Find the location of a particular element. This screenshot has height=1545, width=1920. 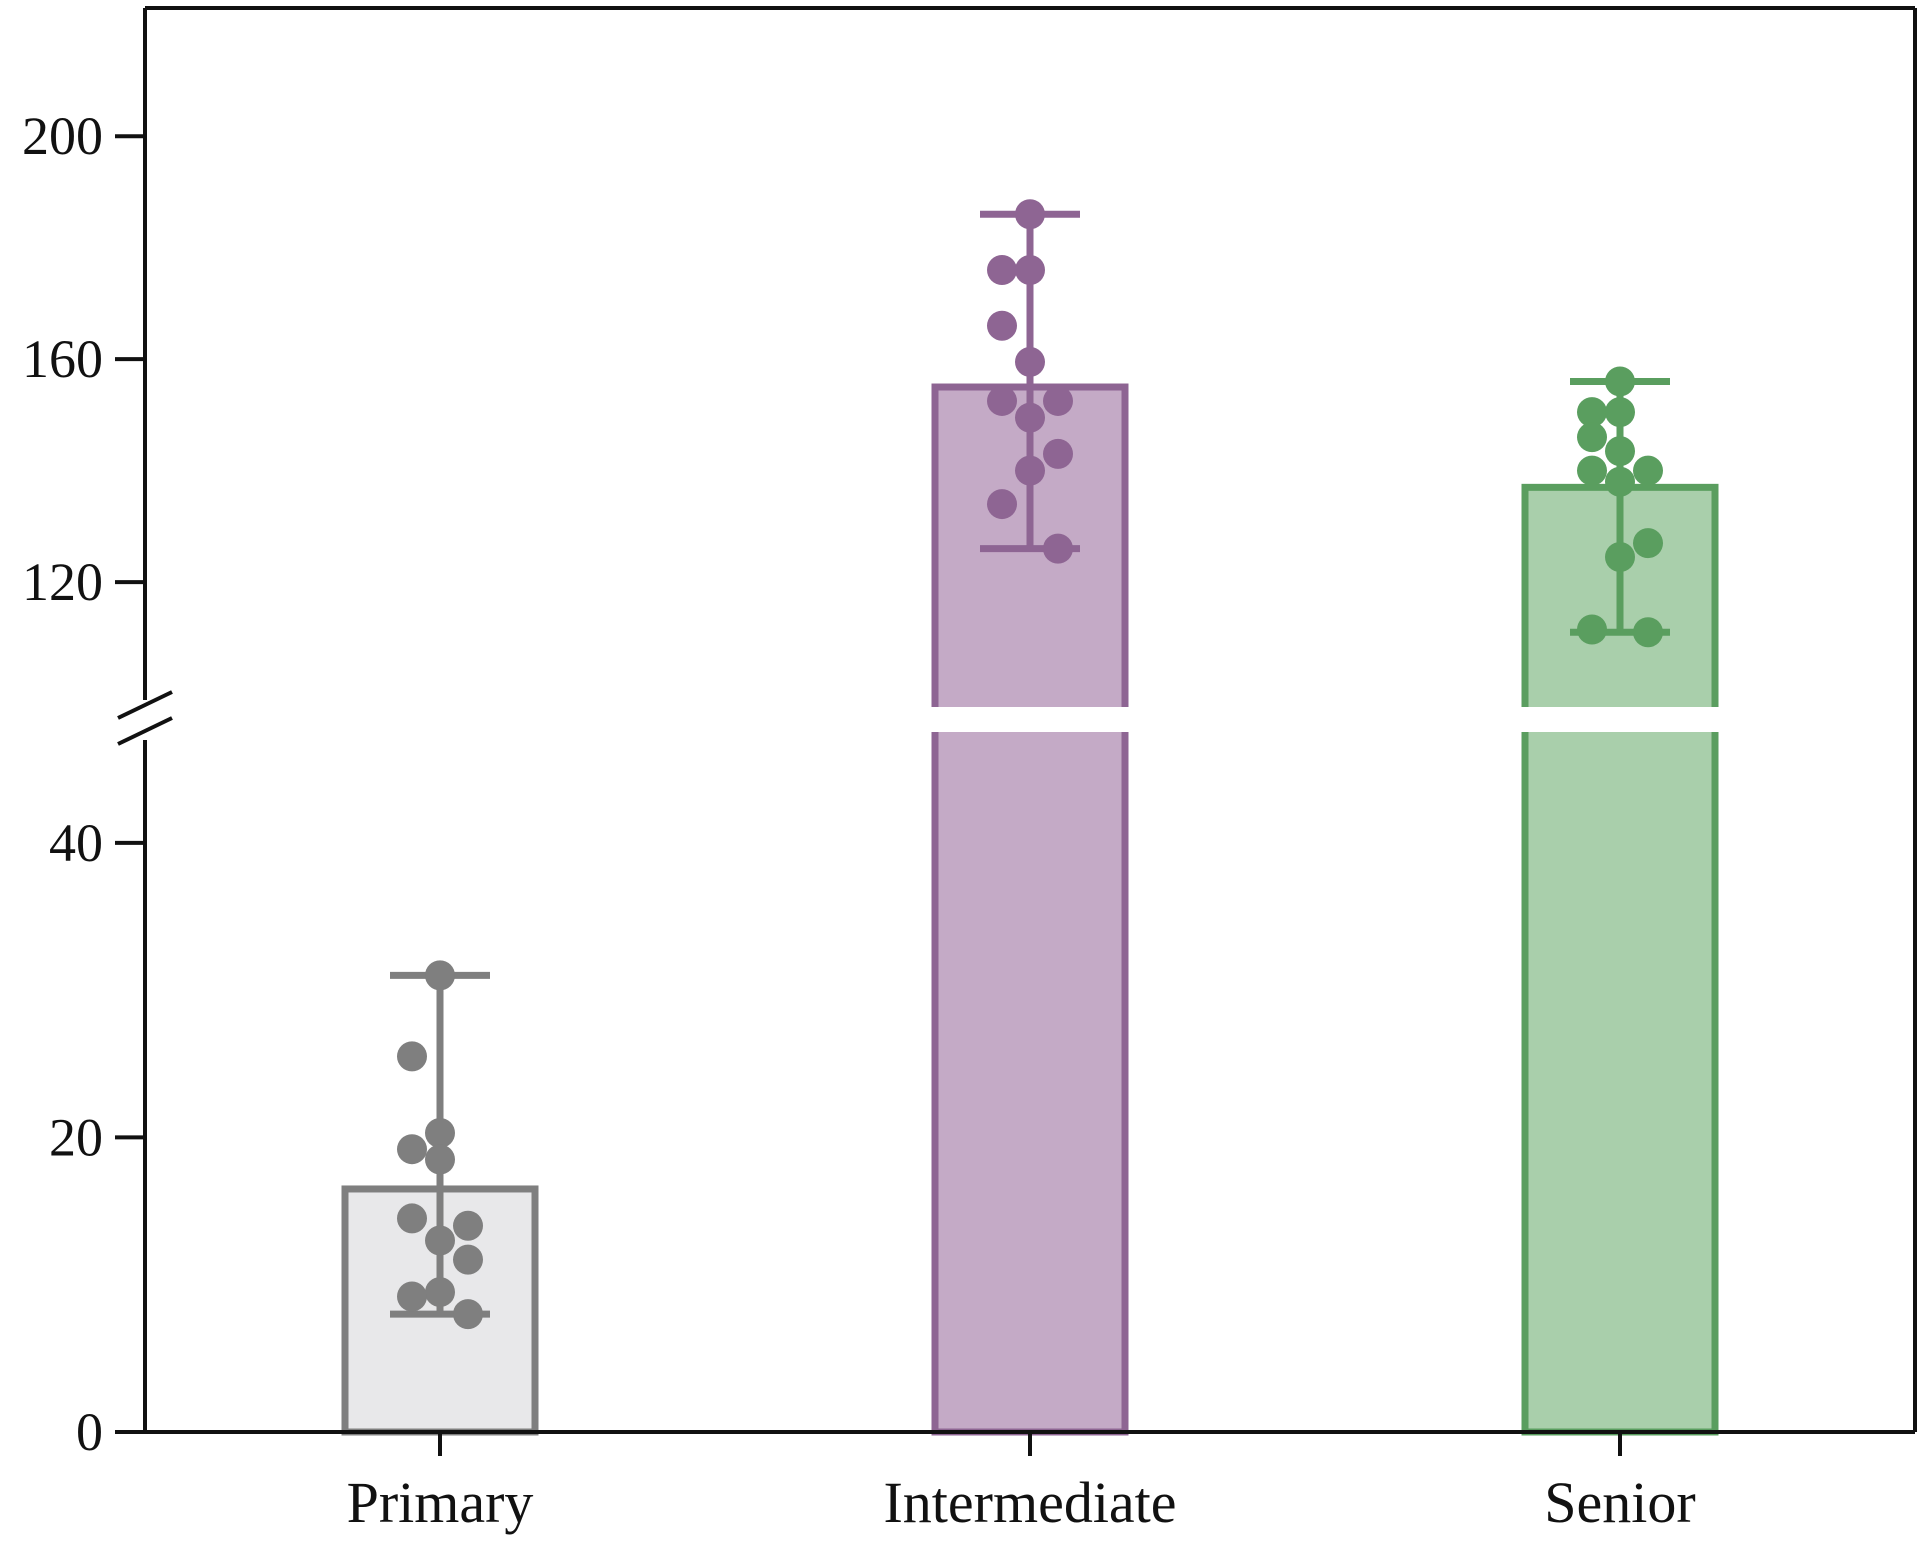

x-tick-label-intermediate: Intermediate is located at coordinates (1029, 1502).